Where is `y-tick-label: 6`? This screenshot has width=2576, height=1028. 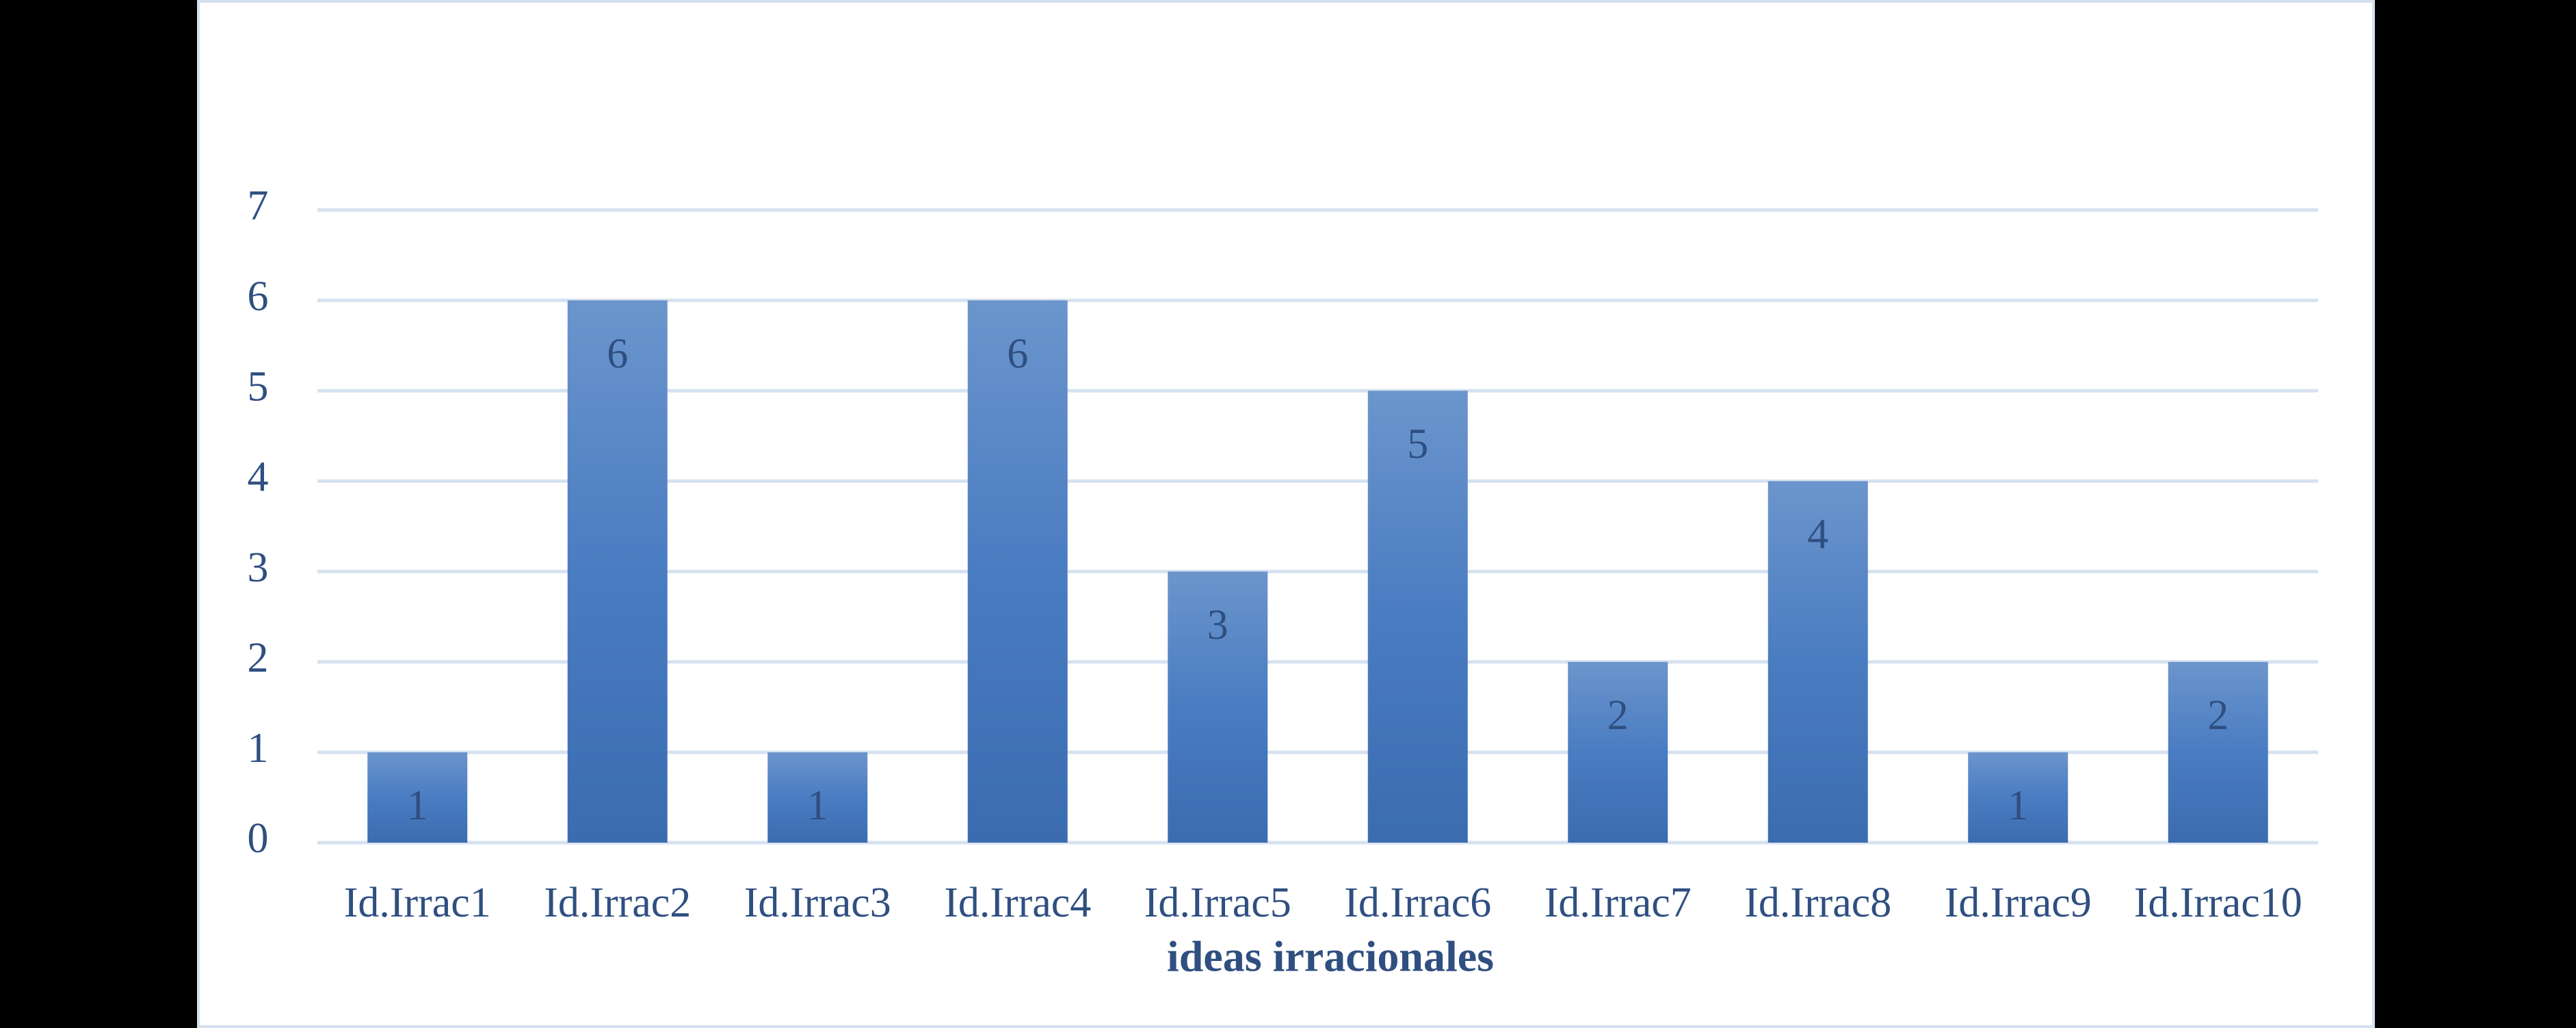
y-tick-label: 6 is located at coordinates (258, 296).